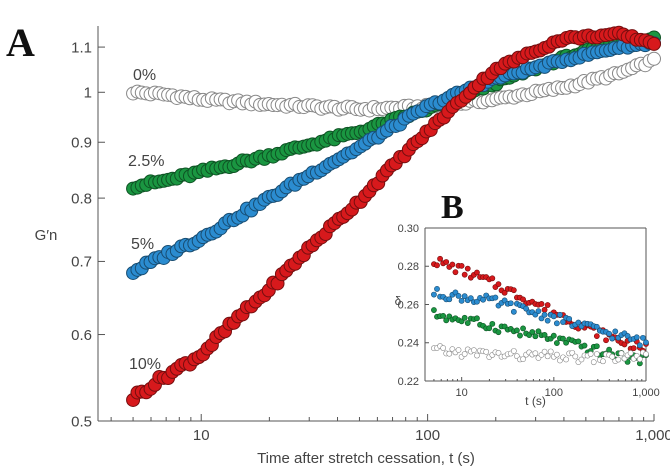 The height and width of the screenshot is (472, 670). Describe the element at coordinates (535, 401) in the screenshot. I see `x-axis-title: t (s)` at that location.